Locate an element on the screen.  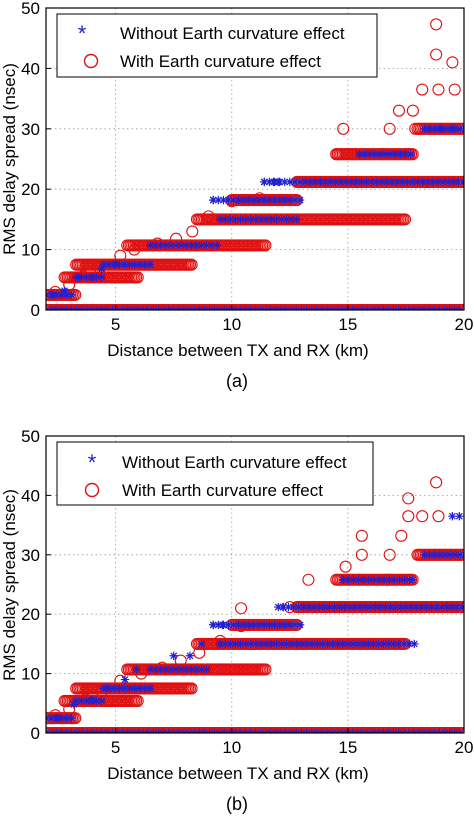
y-tick-label: 0 is located at coordinates (35, 310).